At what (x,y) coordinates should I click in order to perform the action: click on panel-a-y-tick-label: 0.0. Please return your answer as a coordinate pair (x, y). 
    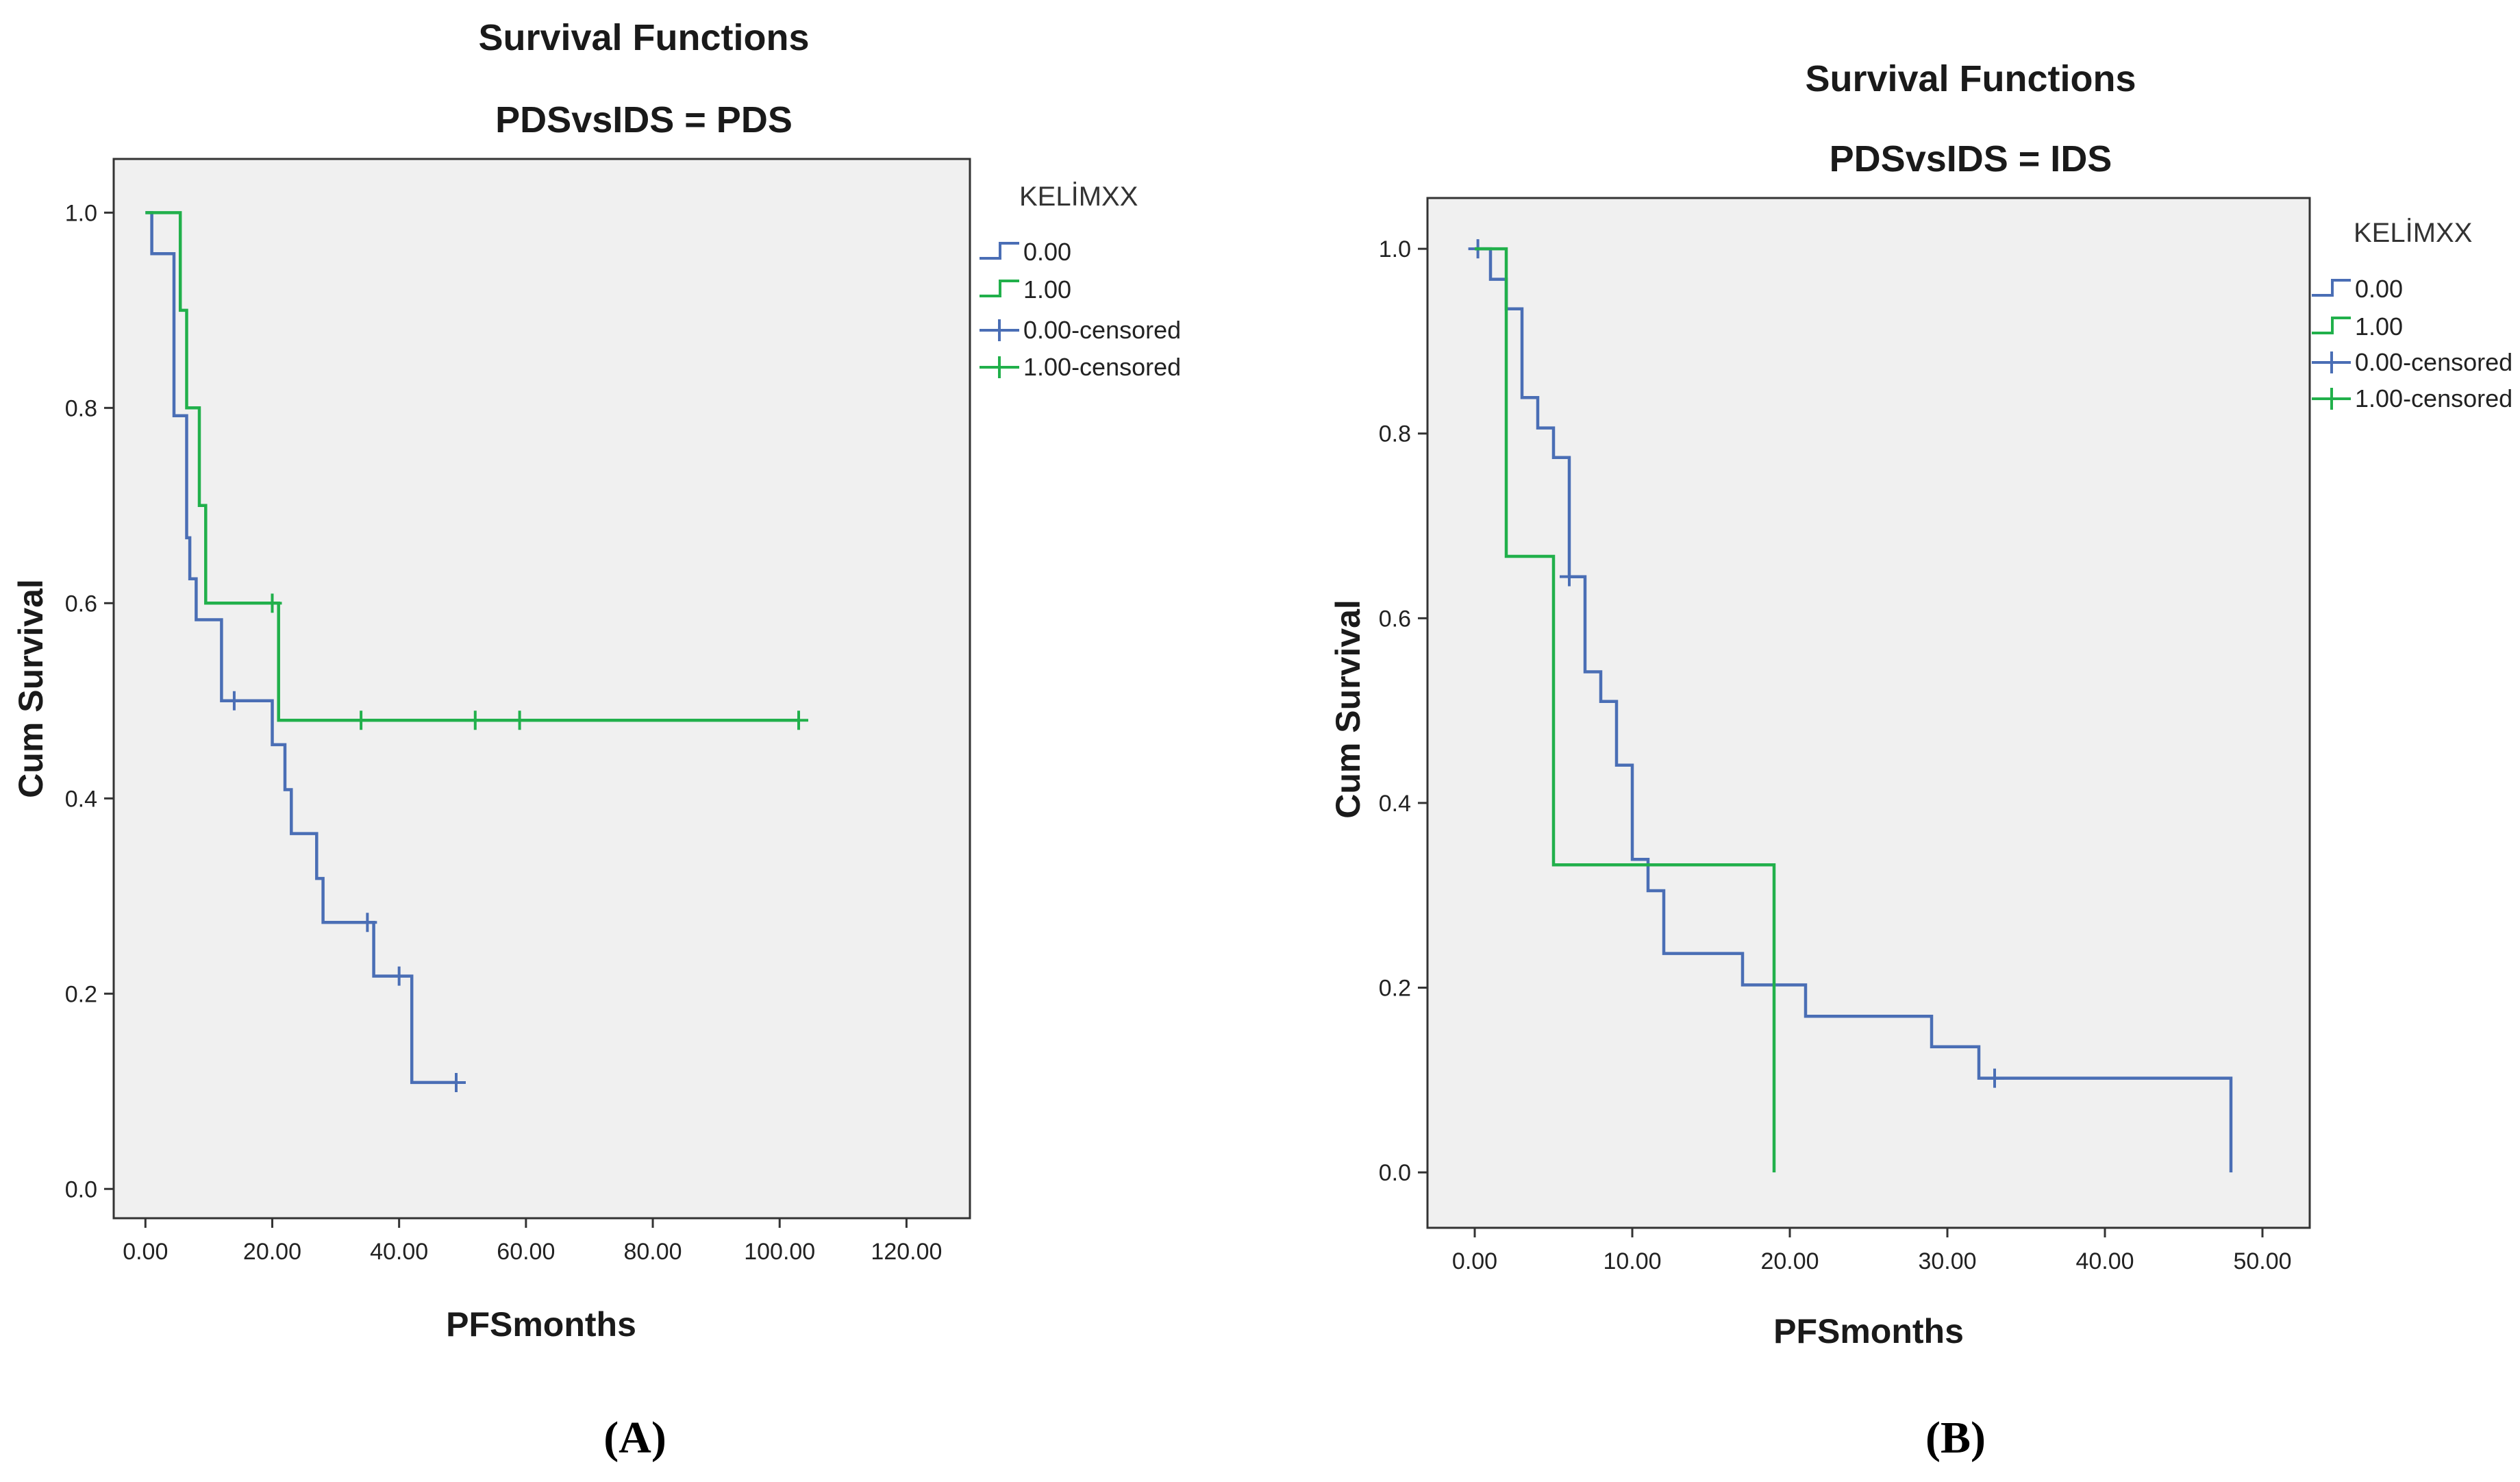
    Looking at the image, I should click on (81, 1189).